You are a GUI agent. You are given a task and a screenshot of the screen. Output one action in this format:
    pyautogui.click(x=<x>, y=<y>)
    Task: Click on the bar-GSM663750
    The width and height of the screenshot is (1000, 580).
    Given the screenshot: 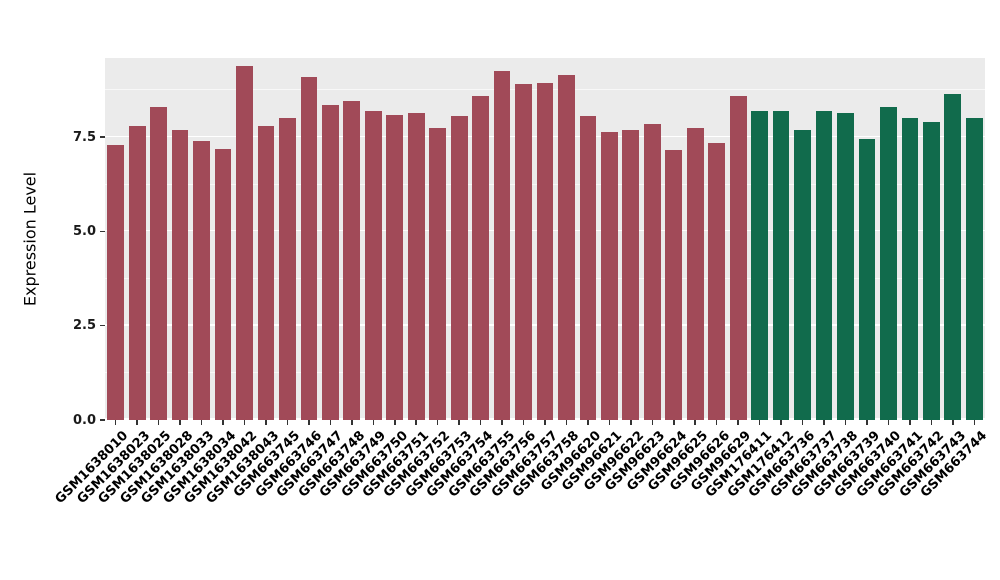 What is the action you would take?
    pyautogui.click(x=395, y=267)
    